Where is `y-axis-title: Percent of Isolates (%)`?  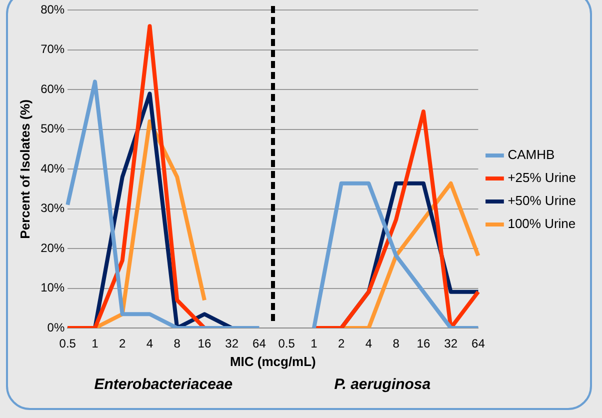
y-axis-title: Percent of Isolates (%) is located at coordinates (24, 169).